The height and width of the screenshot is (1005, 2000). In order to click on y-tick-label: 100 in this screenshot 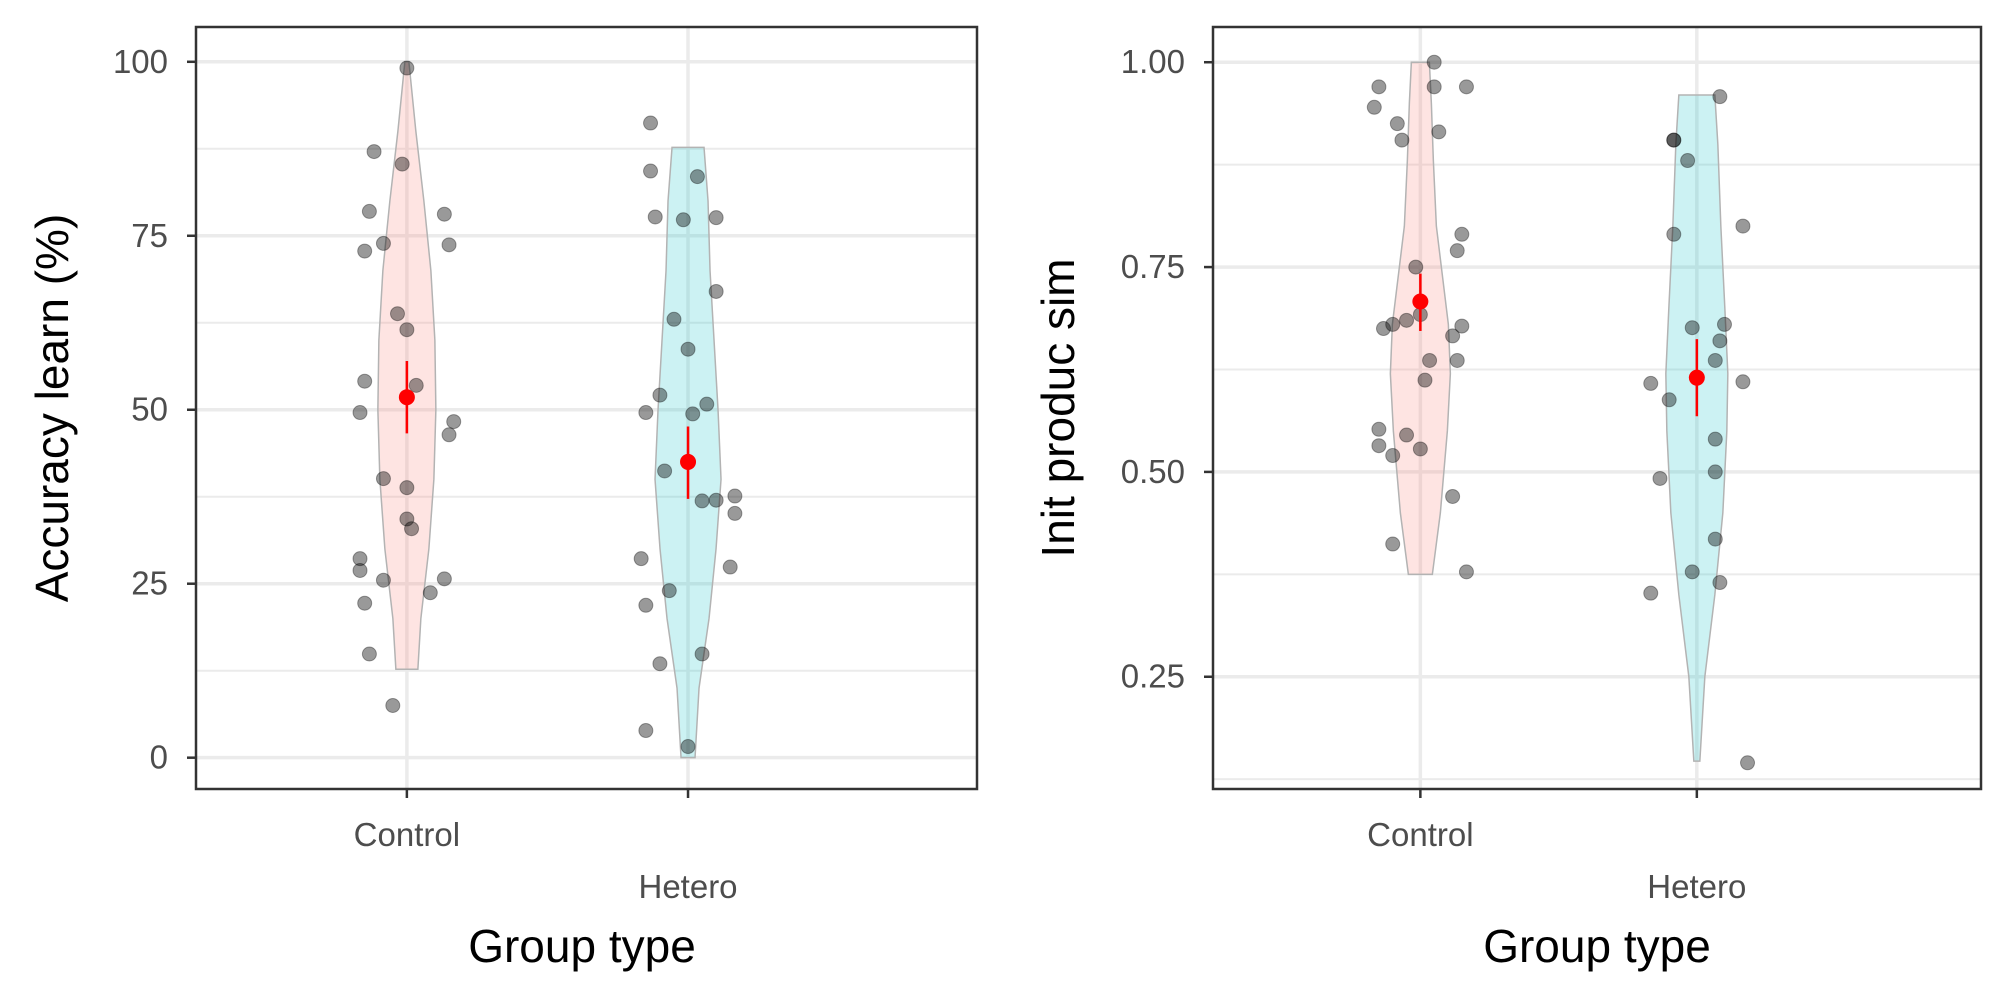, I will do `click(140, 61)`.